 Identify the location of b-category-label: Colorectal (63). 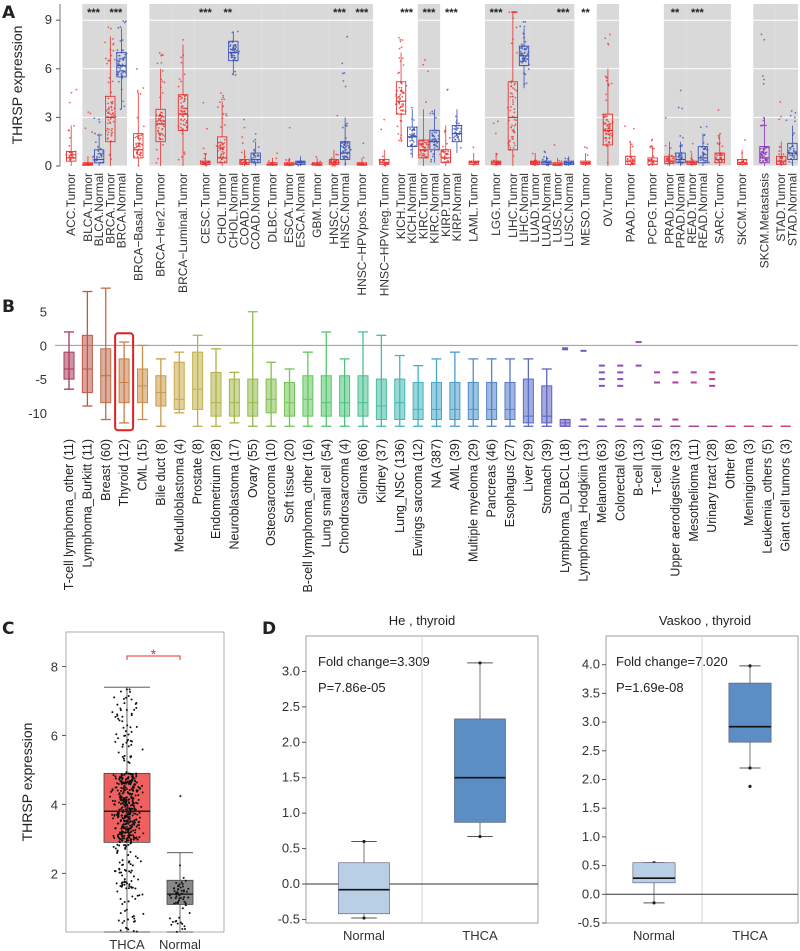
(620, 480).